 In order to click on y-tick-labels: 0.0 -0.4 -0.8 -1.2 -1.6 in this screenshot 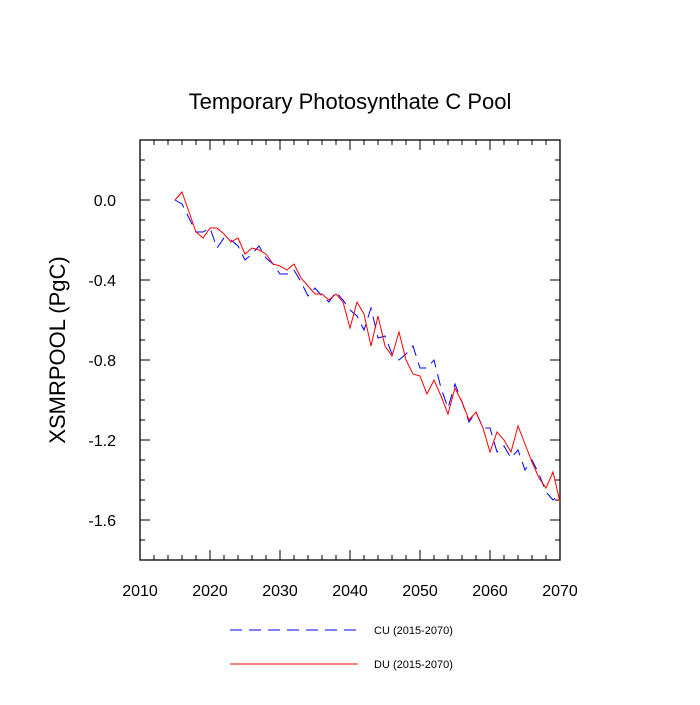, I will do `click(102, 361)`.